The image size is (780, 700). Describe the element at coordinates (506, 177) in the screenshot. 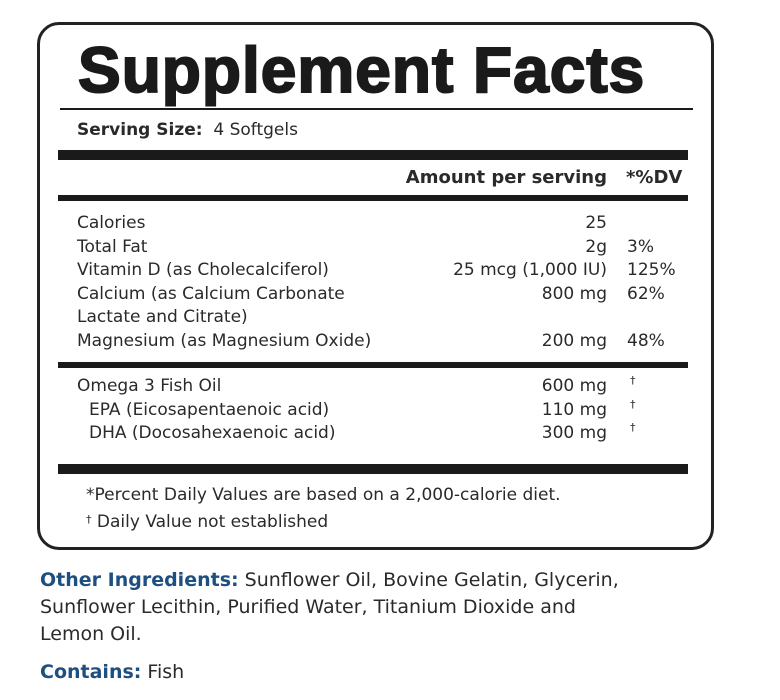

I see `amount-header: Amount per serving` at that location.